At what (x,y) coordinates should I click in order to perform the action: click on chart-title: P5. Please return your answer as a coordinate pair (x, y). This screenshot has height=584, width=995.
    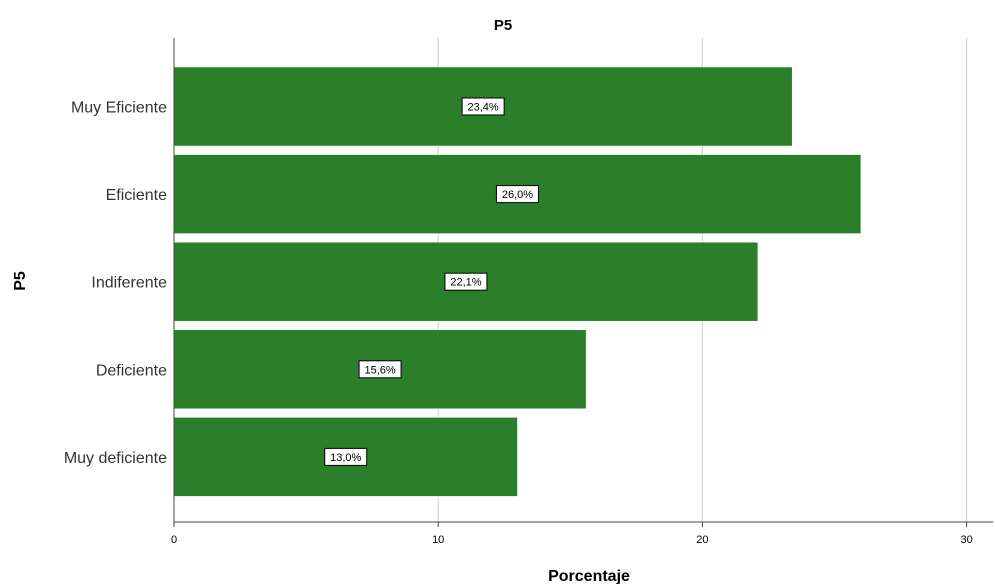
    Looking at the image, I should click on (503, 25).